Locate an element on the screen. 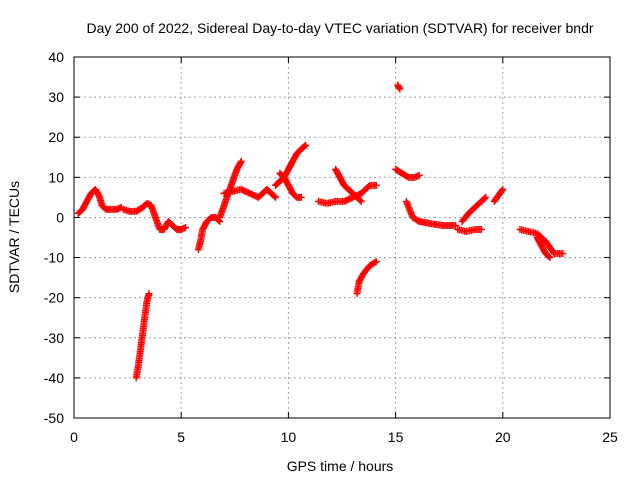 The image size is (640, 480). y-tick-label: -30 is located at coordinates (54, 338).